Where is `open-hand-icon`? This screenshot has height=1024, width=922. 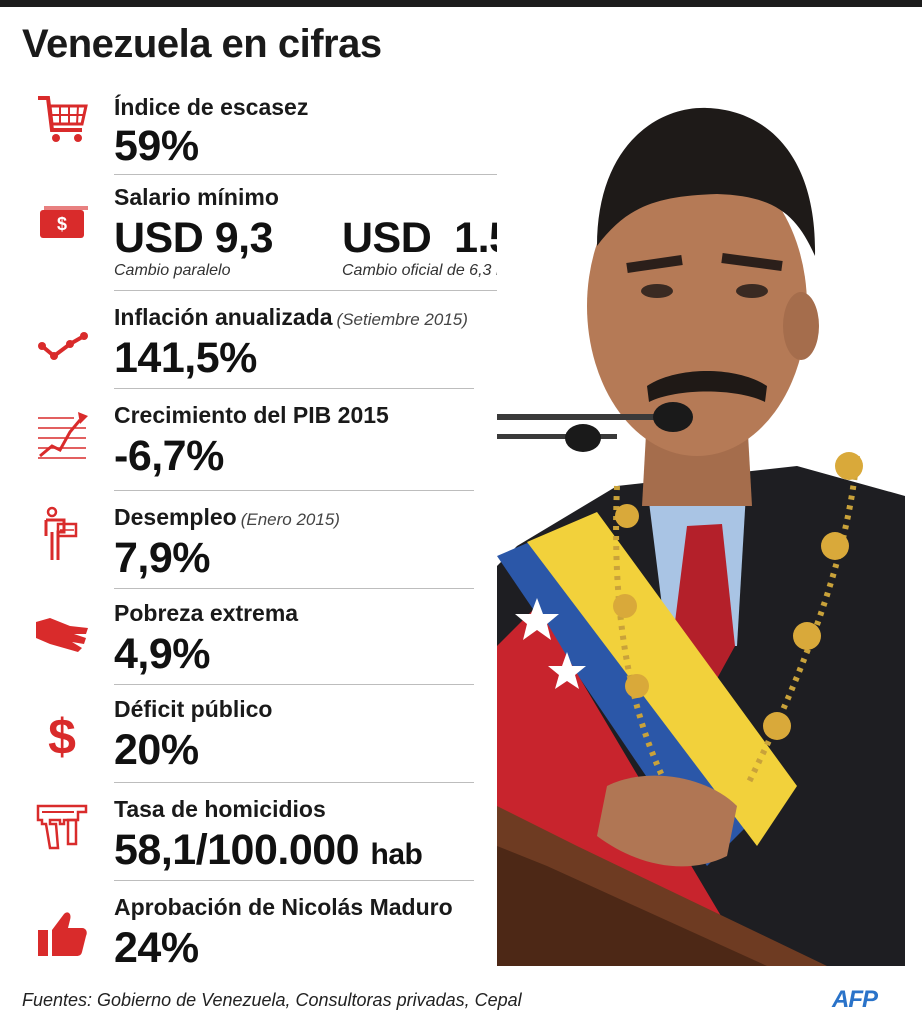 open-hand-icon is located at coordinates (62, 636).